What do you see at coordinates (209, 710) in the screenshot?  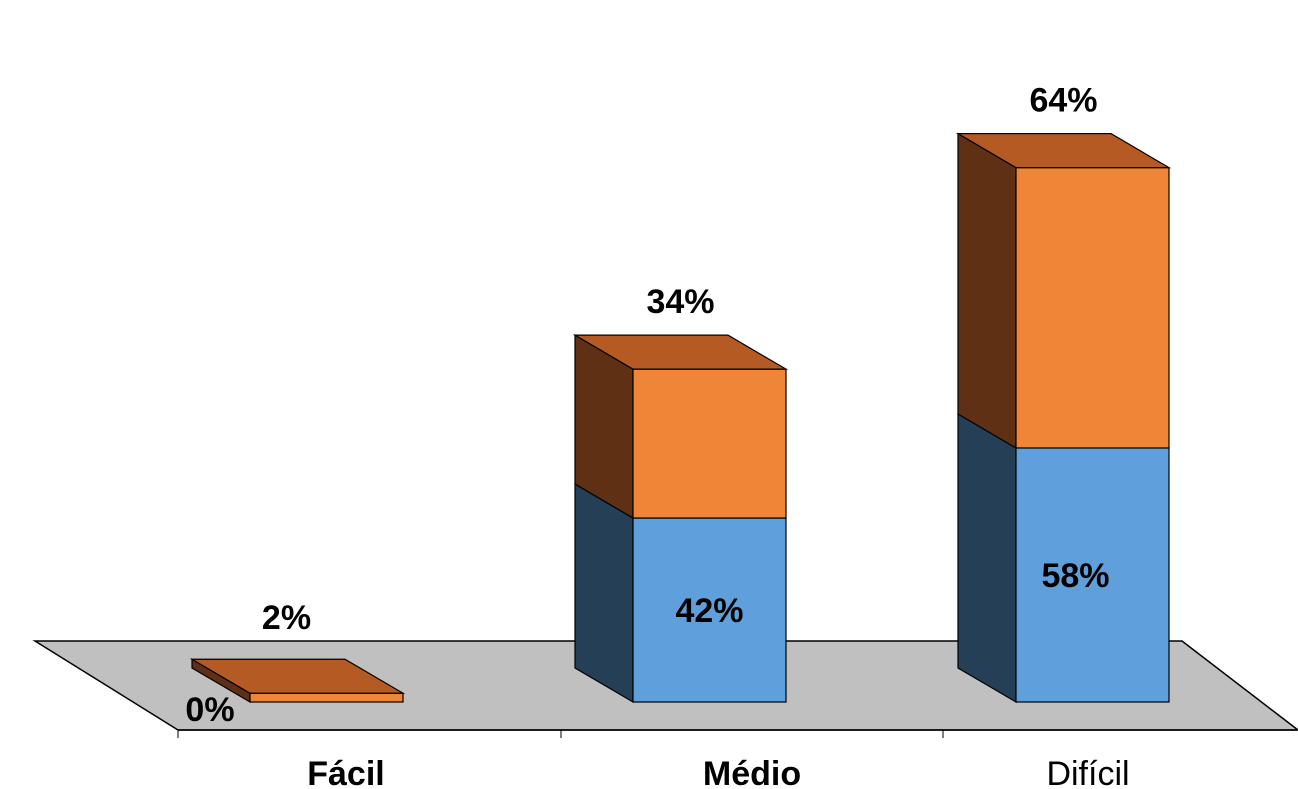 I see `data-label-0-0: 0%` at bounding box center [209, 710].